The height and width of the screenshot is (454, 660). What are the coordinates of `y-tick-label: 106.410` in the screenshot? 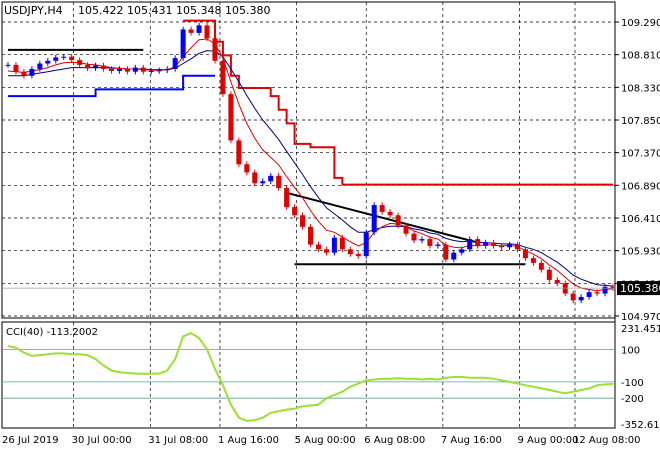 It's located at (640, 219).